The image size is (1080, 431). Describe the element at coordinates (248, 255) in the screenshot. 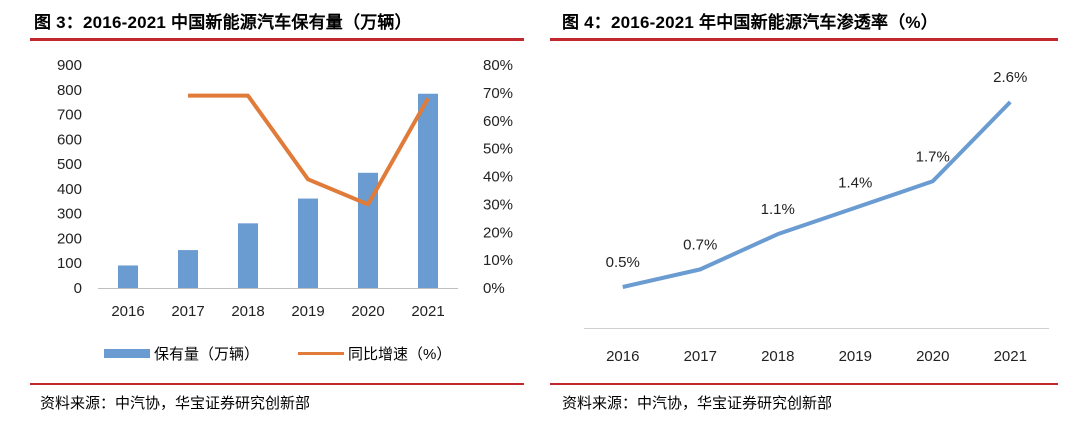

I see `bar-2018` at that location.